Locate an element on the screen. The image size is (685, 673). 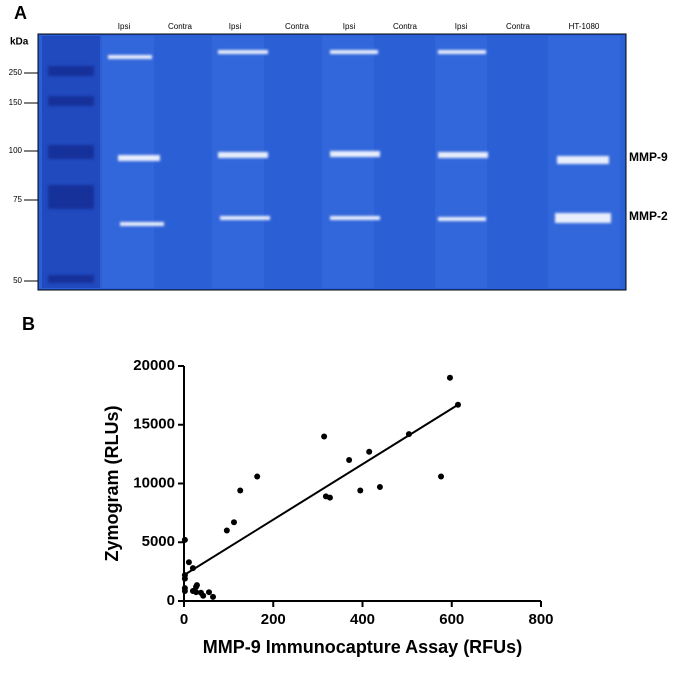
x-tick-label: 800 is located at coordinates (540, 619).